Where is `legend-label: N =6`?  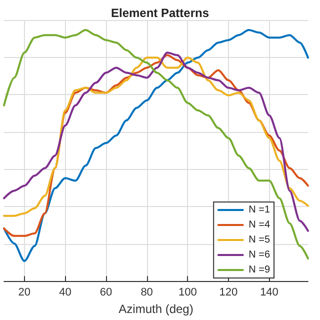
legend-label: N =6 is located at coordinates (259, 255).